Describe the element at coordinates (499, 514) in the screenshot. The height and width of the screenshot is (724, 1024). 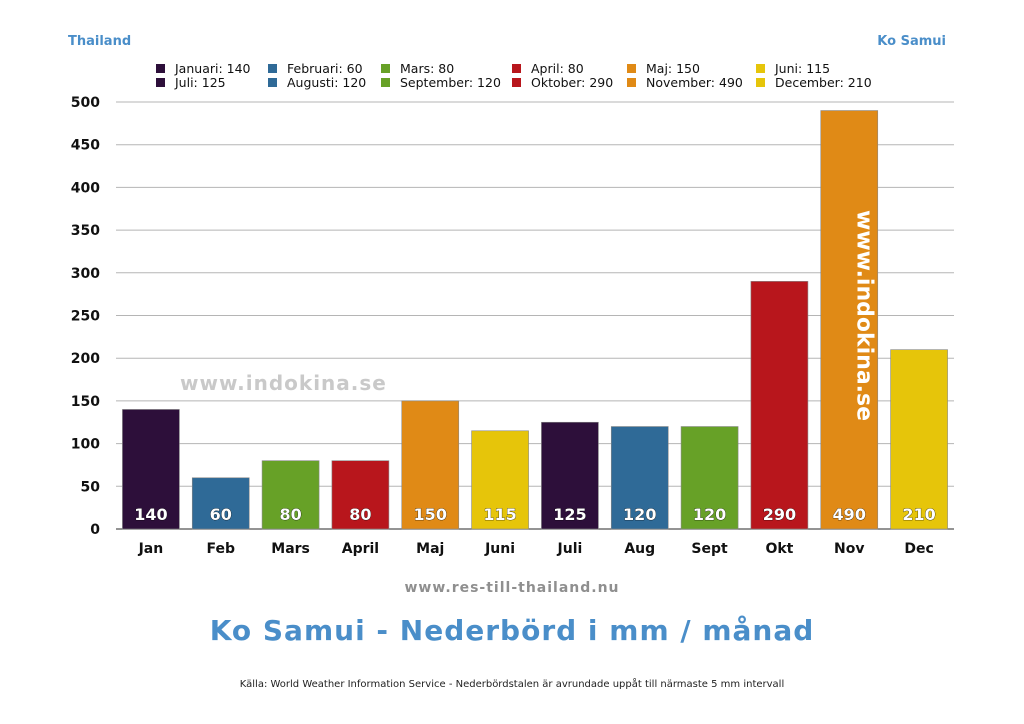
I see `bar-value-label: 115` at that location.